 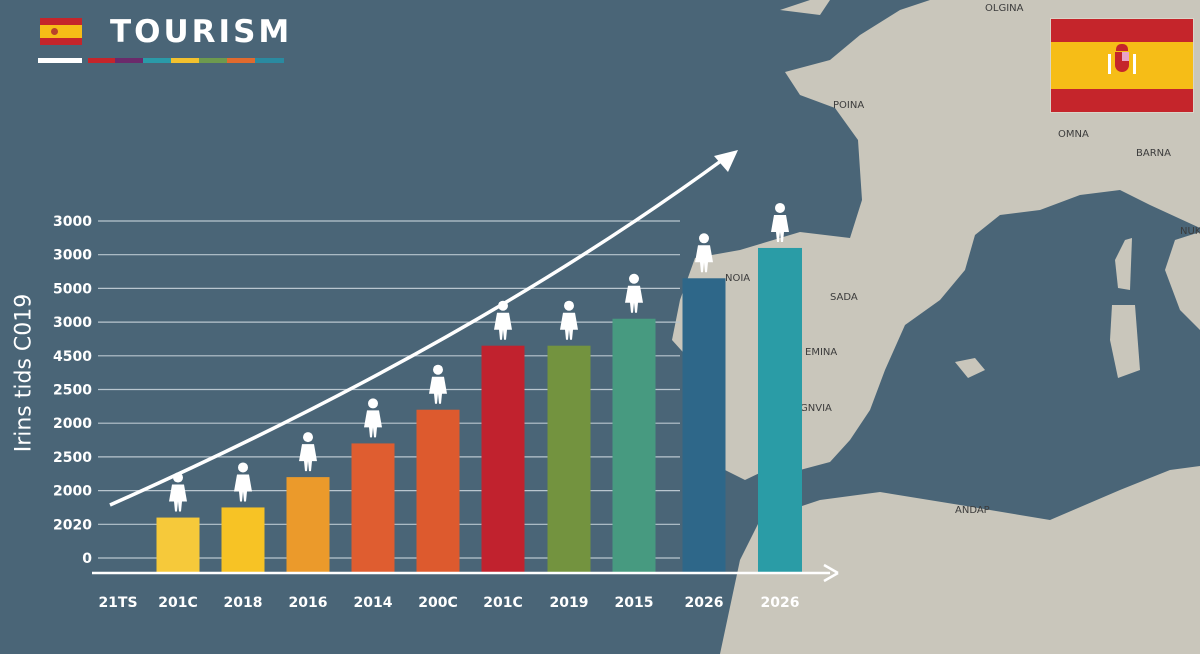 I want to click on x-tick-label: 2016, so click(x=308, y=603).